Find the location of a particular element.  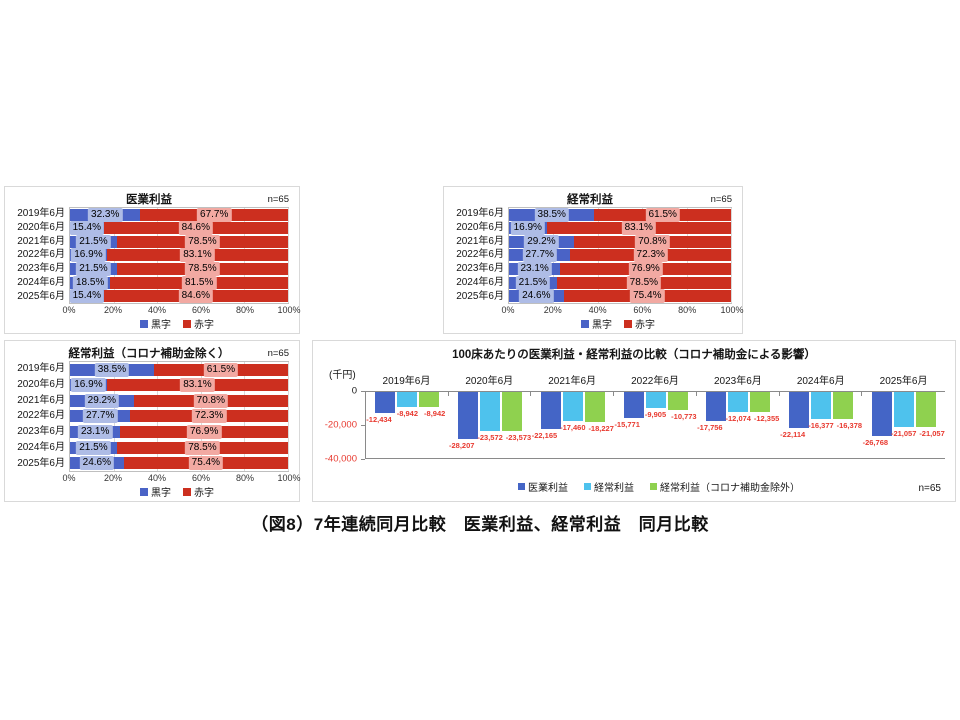

bar-value-label: -22,114 is located at coordinates (793, 435).